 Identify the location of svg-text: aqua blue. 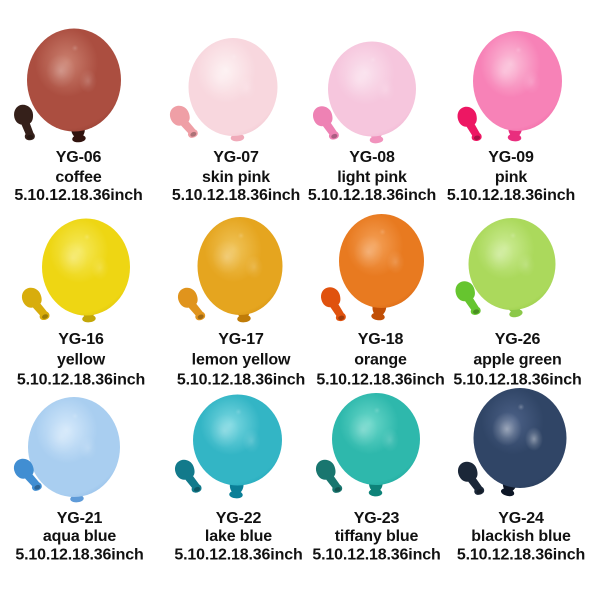
(80, 536).